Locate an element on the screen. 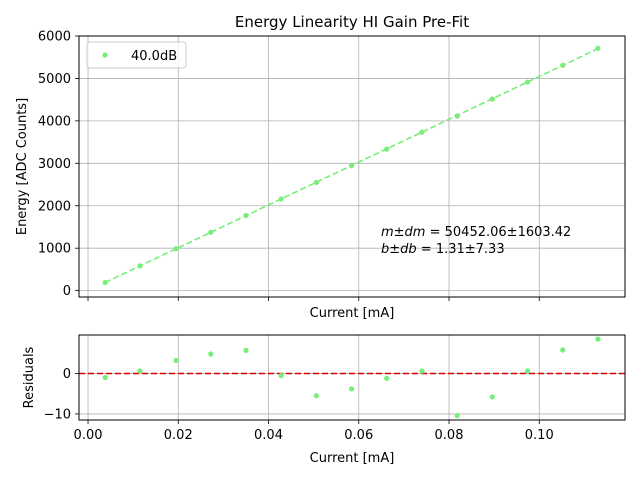 Image resolution: width=640 pixels, height=480 pixels. top-plot-x-axis-label: Current [mA] is located at coordinates (352, 313).